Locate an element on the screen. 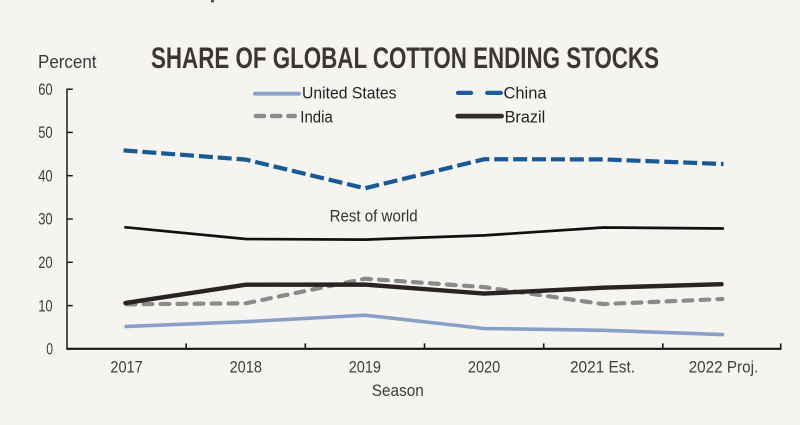 The image size is (800, 425). svg-text: China is located at coordinates (526, 93).